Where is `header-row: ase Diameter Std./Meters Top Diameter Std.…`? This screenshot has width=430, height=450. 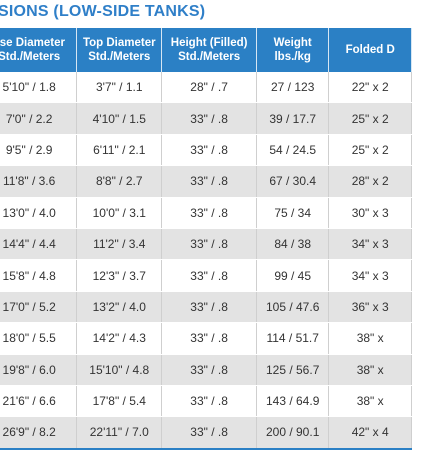 header-row: ase Diameter Std./Meters Top Diameter Std.… is located at coordinates (206, 50).